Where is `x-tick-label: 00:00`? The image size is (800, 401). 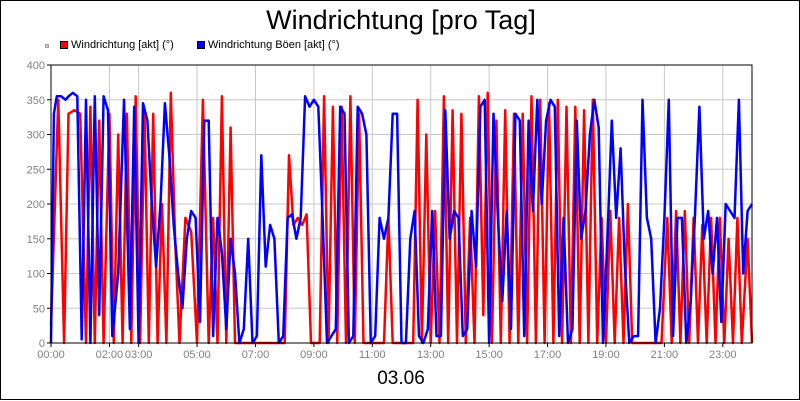 x-tick-label: 00:00 is located at coordinates (51, 355).